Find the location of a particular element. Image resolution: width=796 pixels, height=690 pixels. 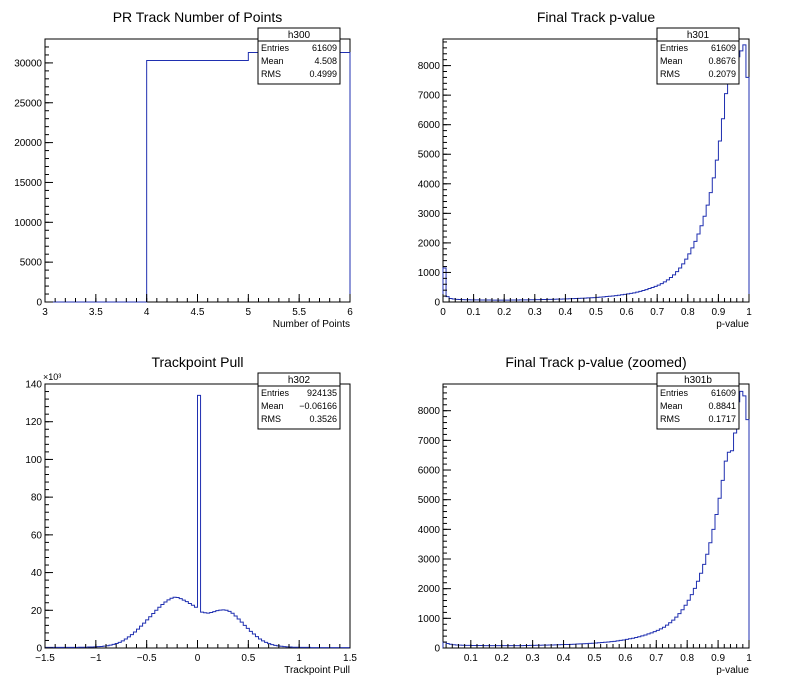

x-tick-label: −1 is located at coordinates (96, 658).